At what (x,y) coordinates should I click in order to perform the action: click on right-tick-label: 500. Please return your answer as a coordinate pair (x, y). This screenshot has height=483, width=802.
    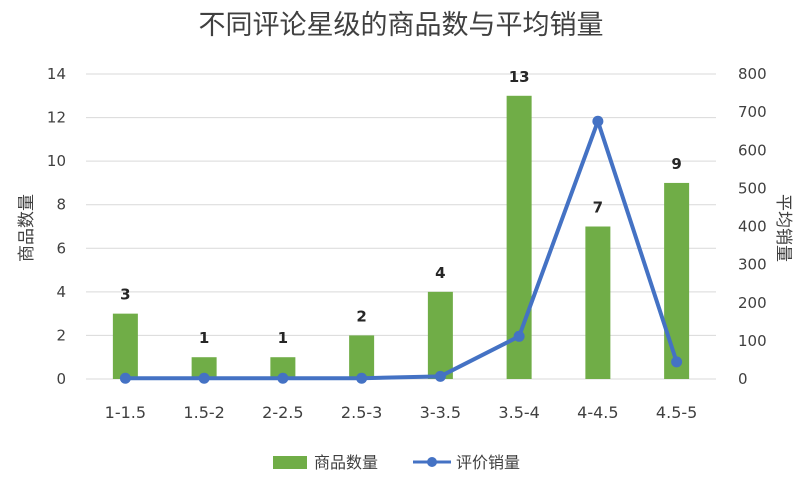
    Looking at the image, I should click on (752, 188).